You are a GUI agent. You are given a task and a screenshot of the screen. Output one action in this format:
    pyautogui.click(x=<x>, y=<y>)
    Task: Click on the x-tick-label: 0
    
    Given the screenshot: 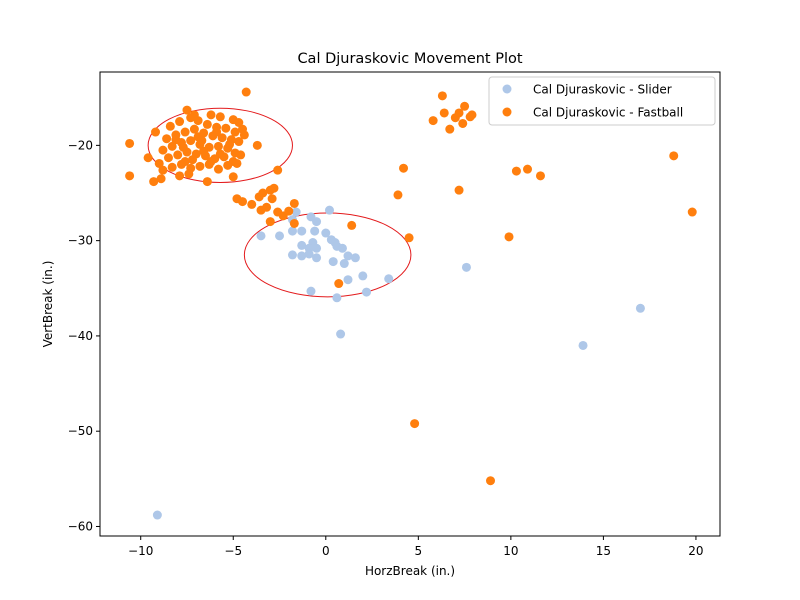 What is the action you would take?
    pyautogui.click(x=326, y=551)
    